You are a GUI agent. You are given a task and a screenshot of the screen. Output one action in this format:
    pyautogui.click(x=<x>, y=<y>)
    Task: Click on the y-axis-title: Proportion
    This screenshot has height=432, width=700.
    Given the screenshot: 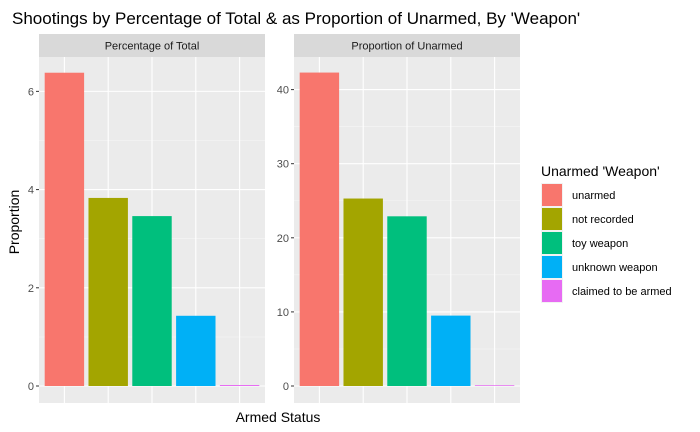 What is the action you would take?
    pyautogui.click(x=14, y=222)
    